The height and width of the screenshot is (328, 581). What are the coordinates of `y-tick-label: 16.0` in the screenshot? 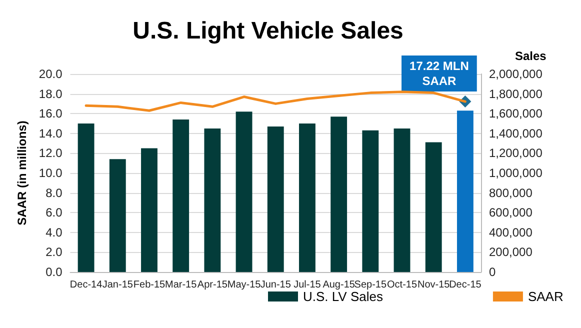 It's located at (50, 113).